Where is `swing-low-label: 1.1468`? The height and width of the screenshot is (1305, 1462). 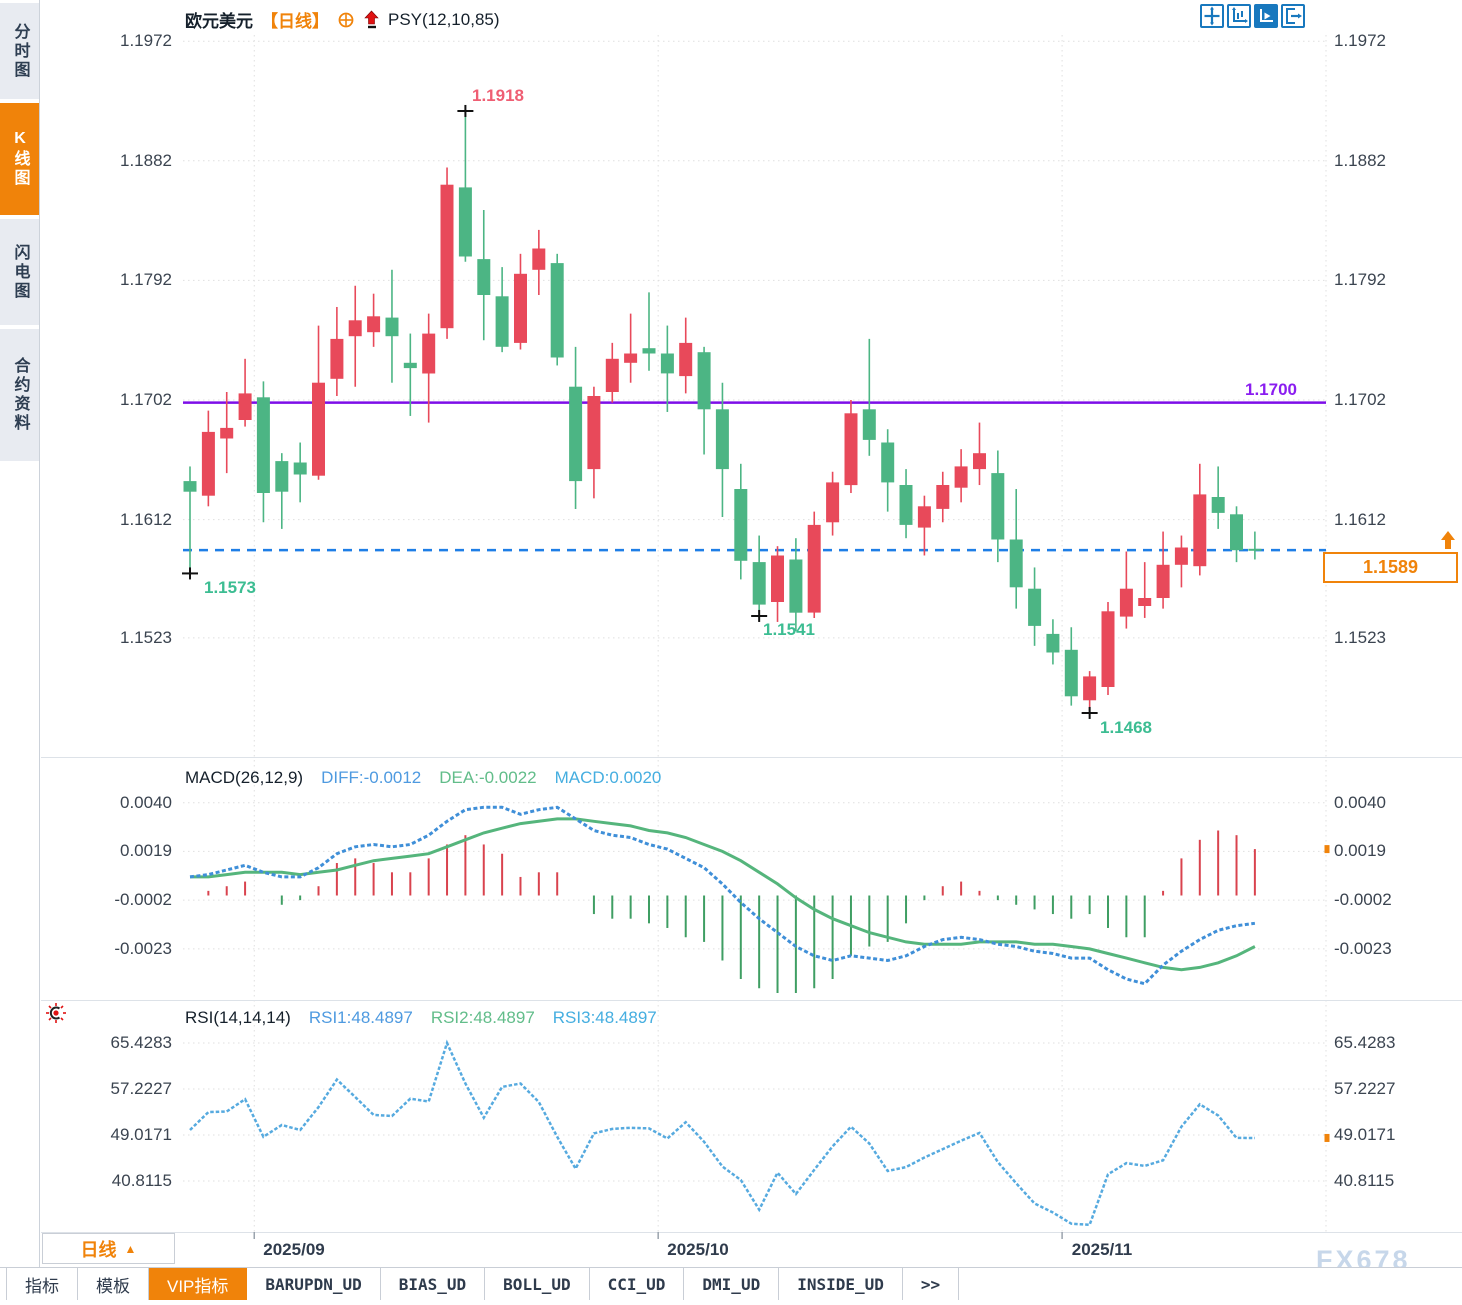
swing-low-label: 1.1468 is located at coordinates (1126, 727).